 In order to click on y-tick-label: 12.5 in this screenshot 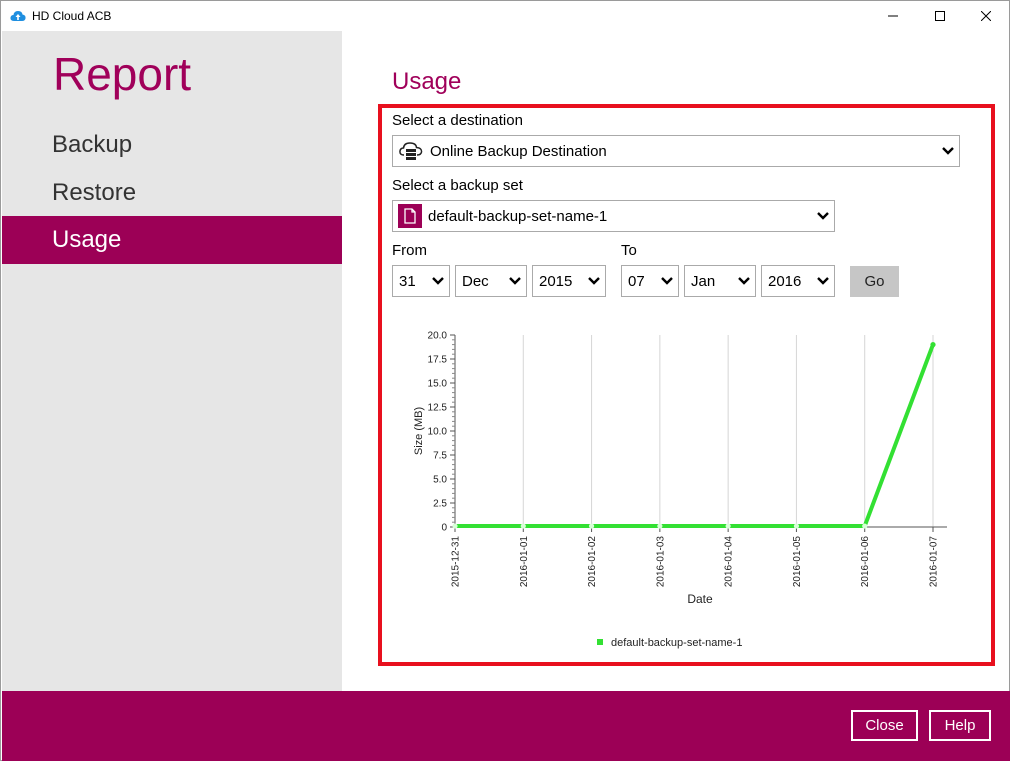, I will do `click(438, 408)`.